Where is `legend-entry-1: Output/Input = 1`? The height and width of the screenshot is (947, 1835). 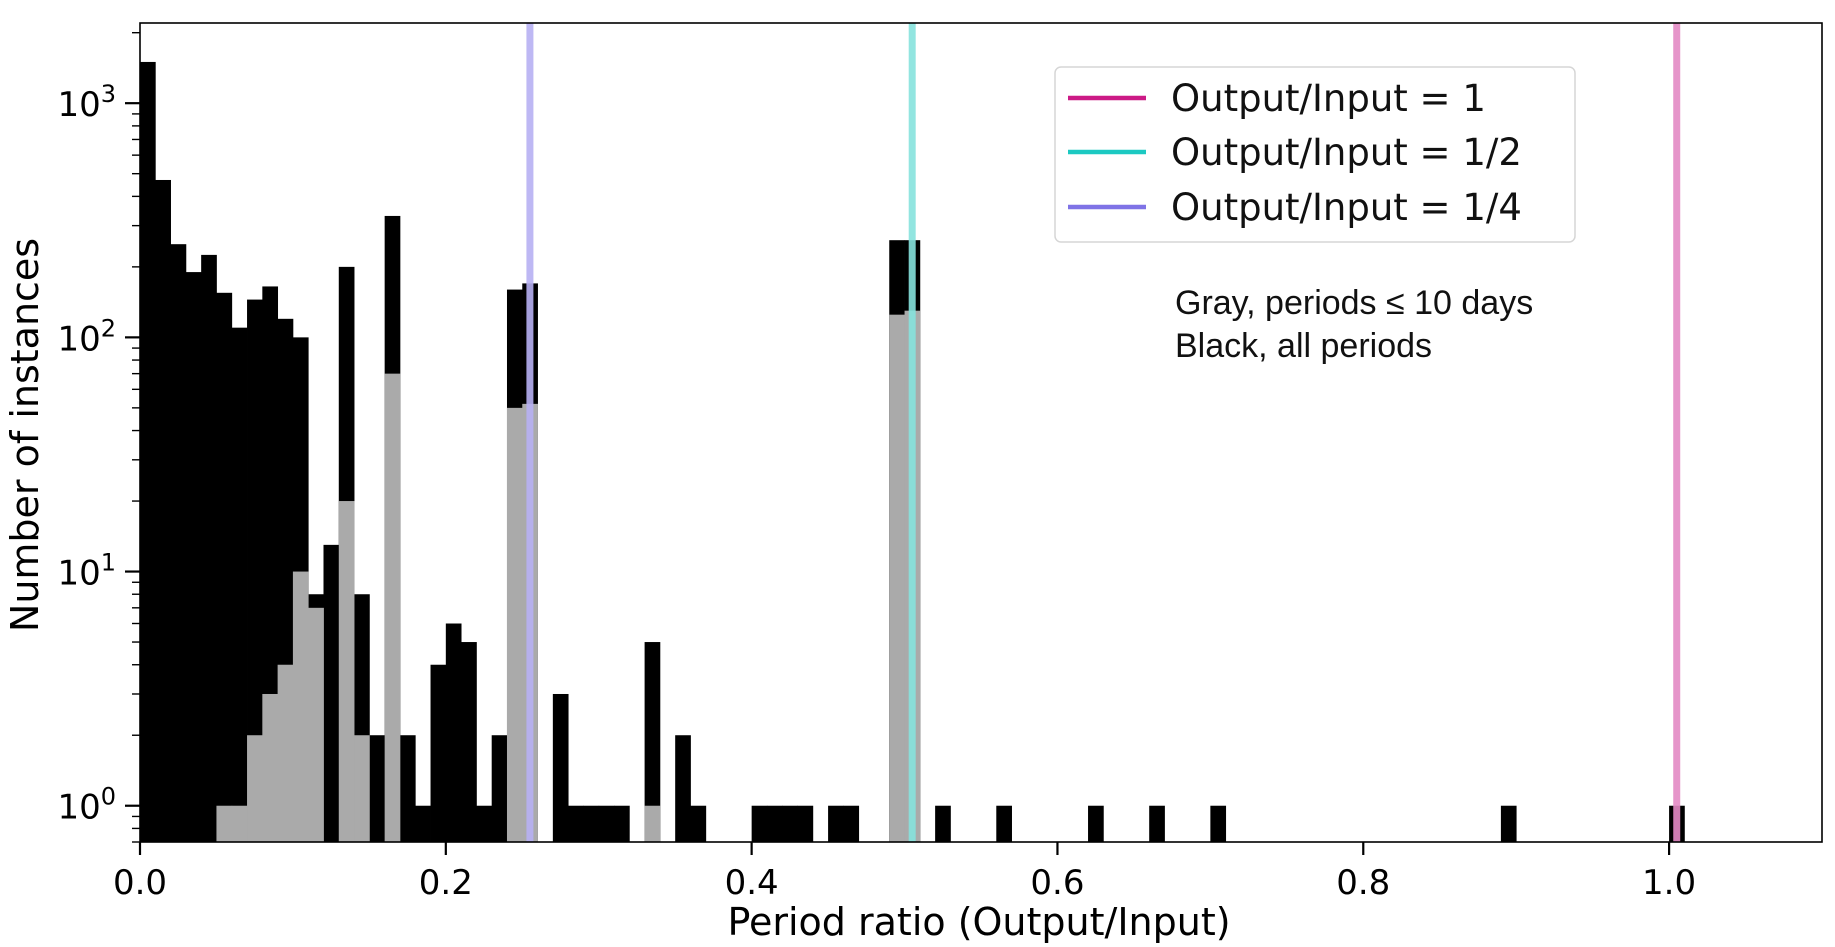 legend-entry-1: Output/Input = 1 is located at coordinates (1328, 98).